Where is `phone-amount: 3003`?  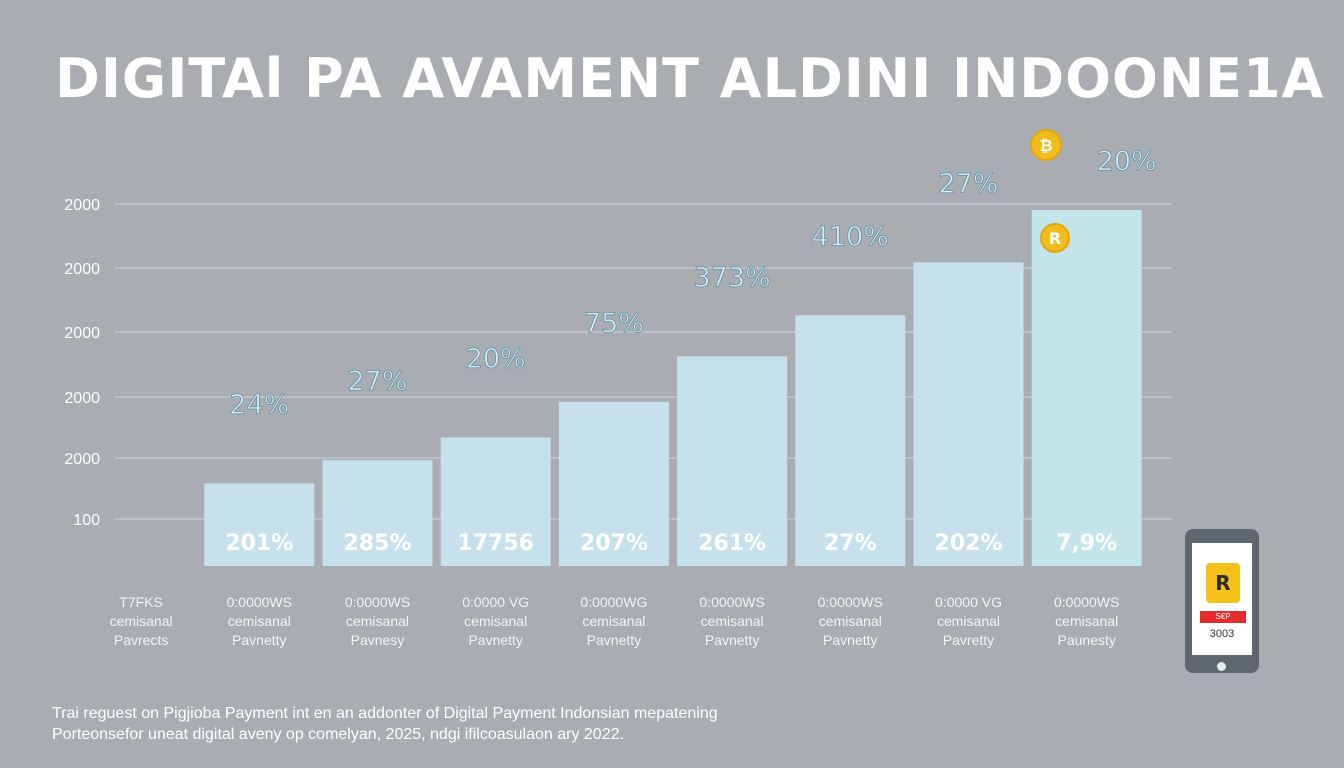 phone-amount: 3003 is located at coordinates (1222, 634).